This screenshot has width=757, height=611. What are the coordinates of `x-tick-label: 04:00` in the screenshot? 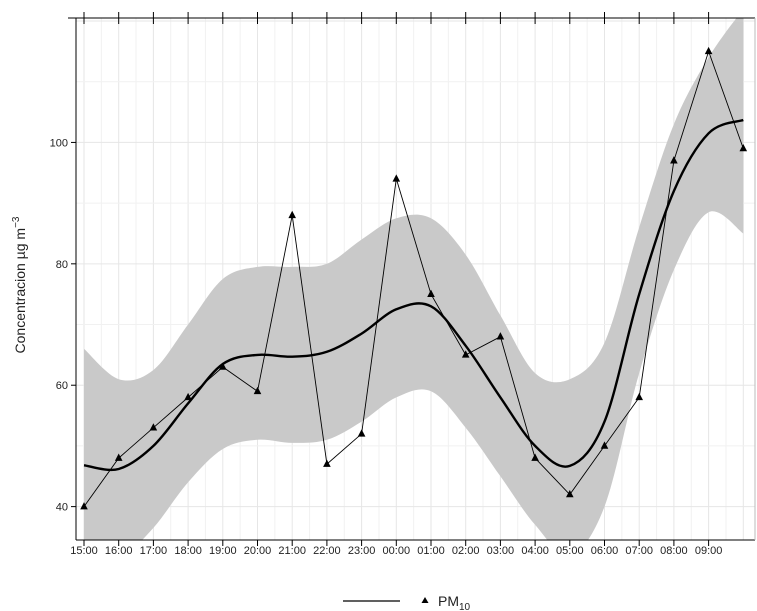 It's located at (535, 551).